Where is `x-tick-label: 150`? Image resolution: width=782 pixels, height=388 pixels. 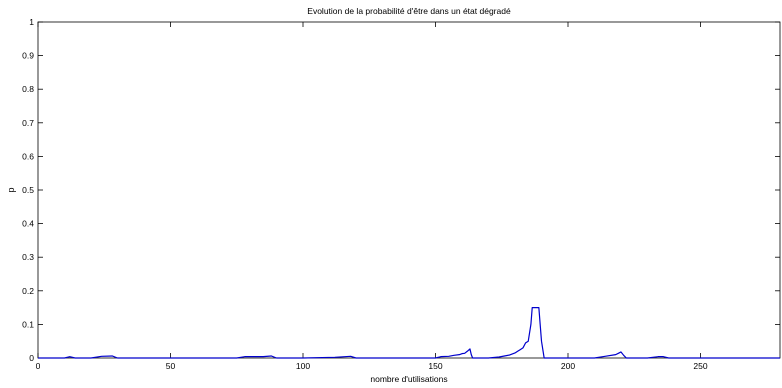 x-tick-label: 150 is located at coordinates (435, 366).